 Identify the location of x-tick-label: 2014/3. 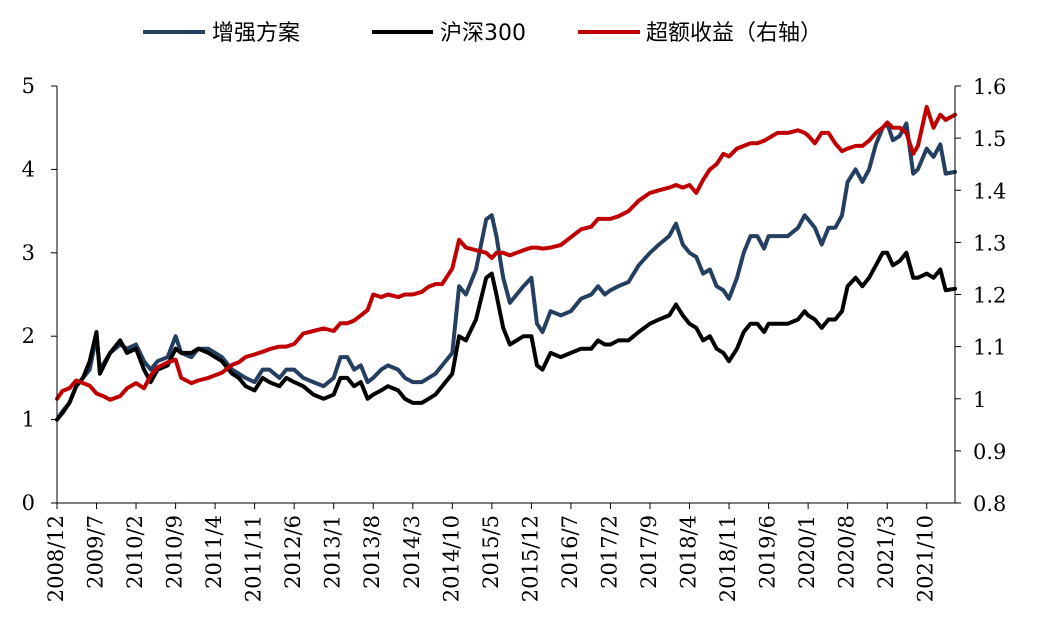
(412, 552).